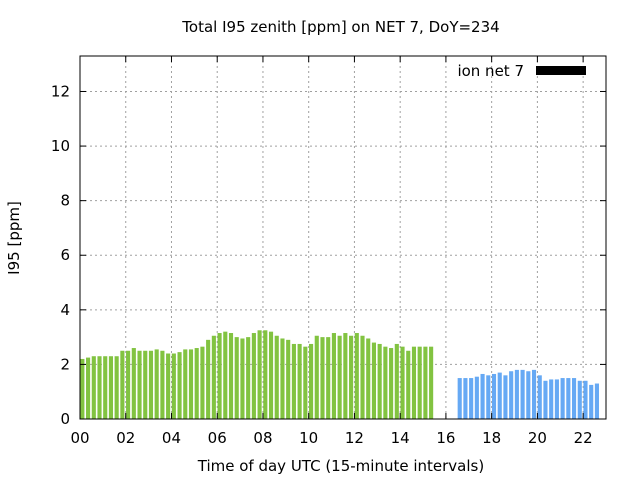  What do you see at coordinates (171, 438) in the screenshot?
I see `x-tick-label: 04` at bounding box center [171, 438].